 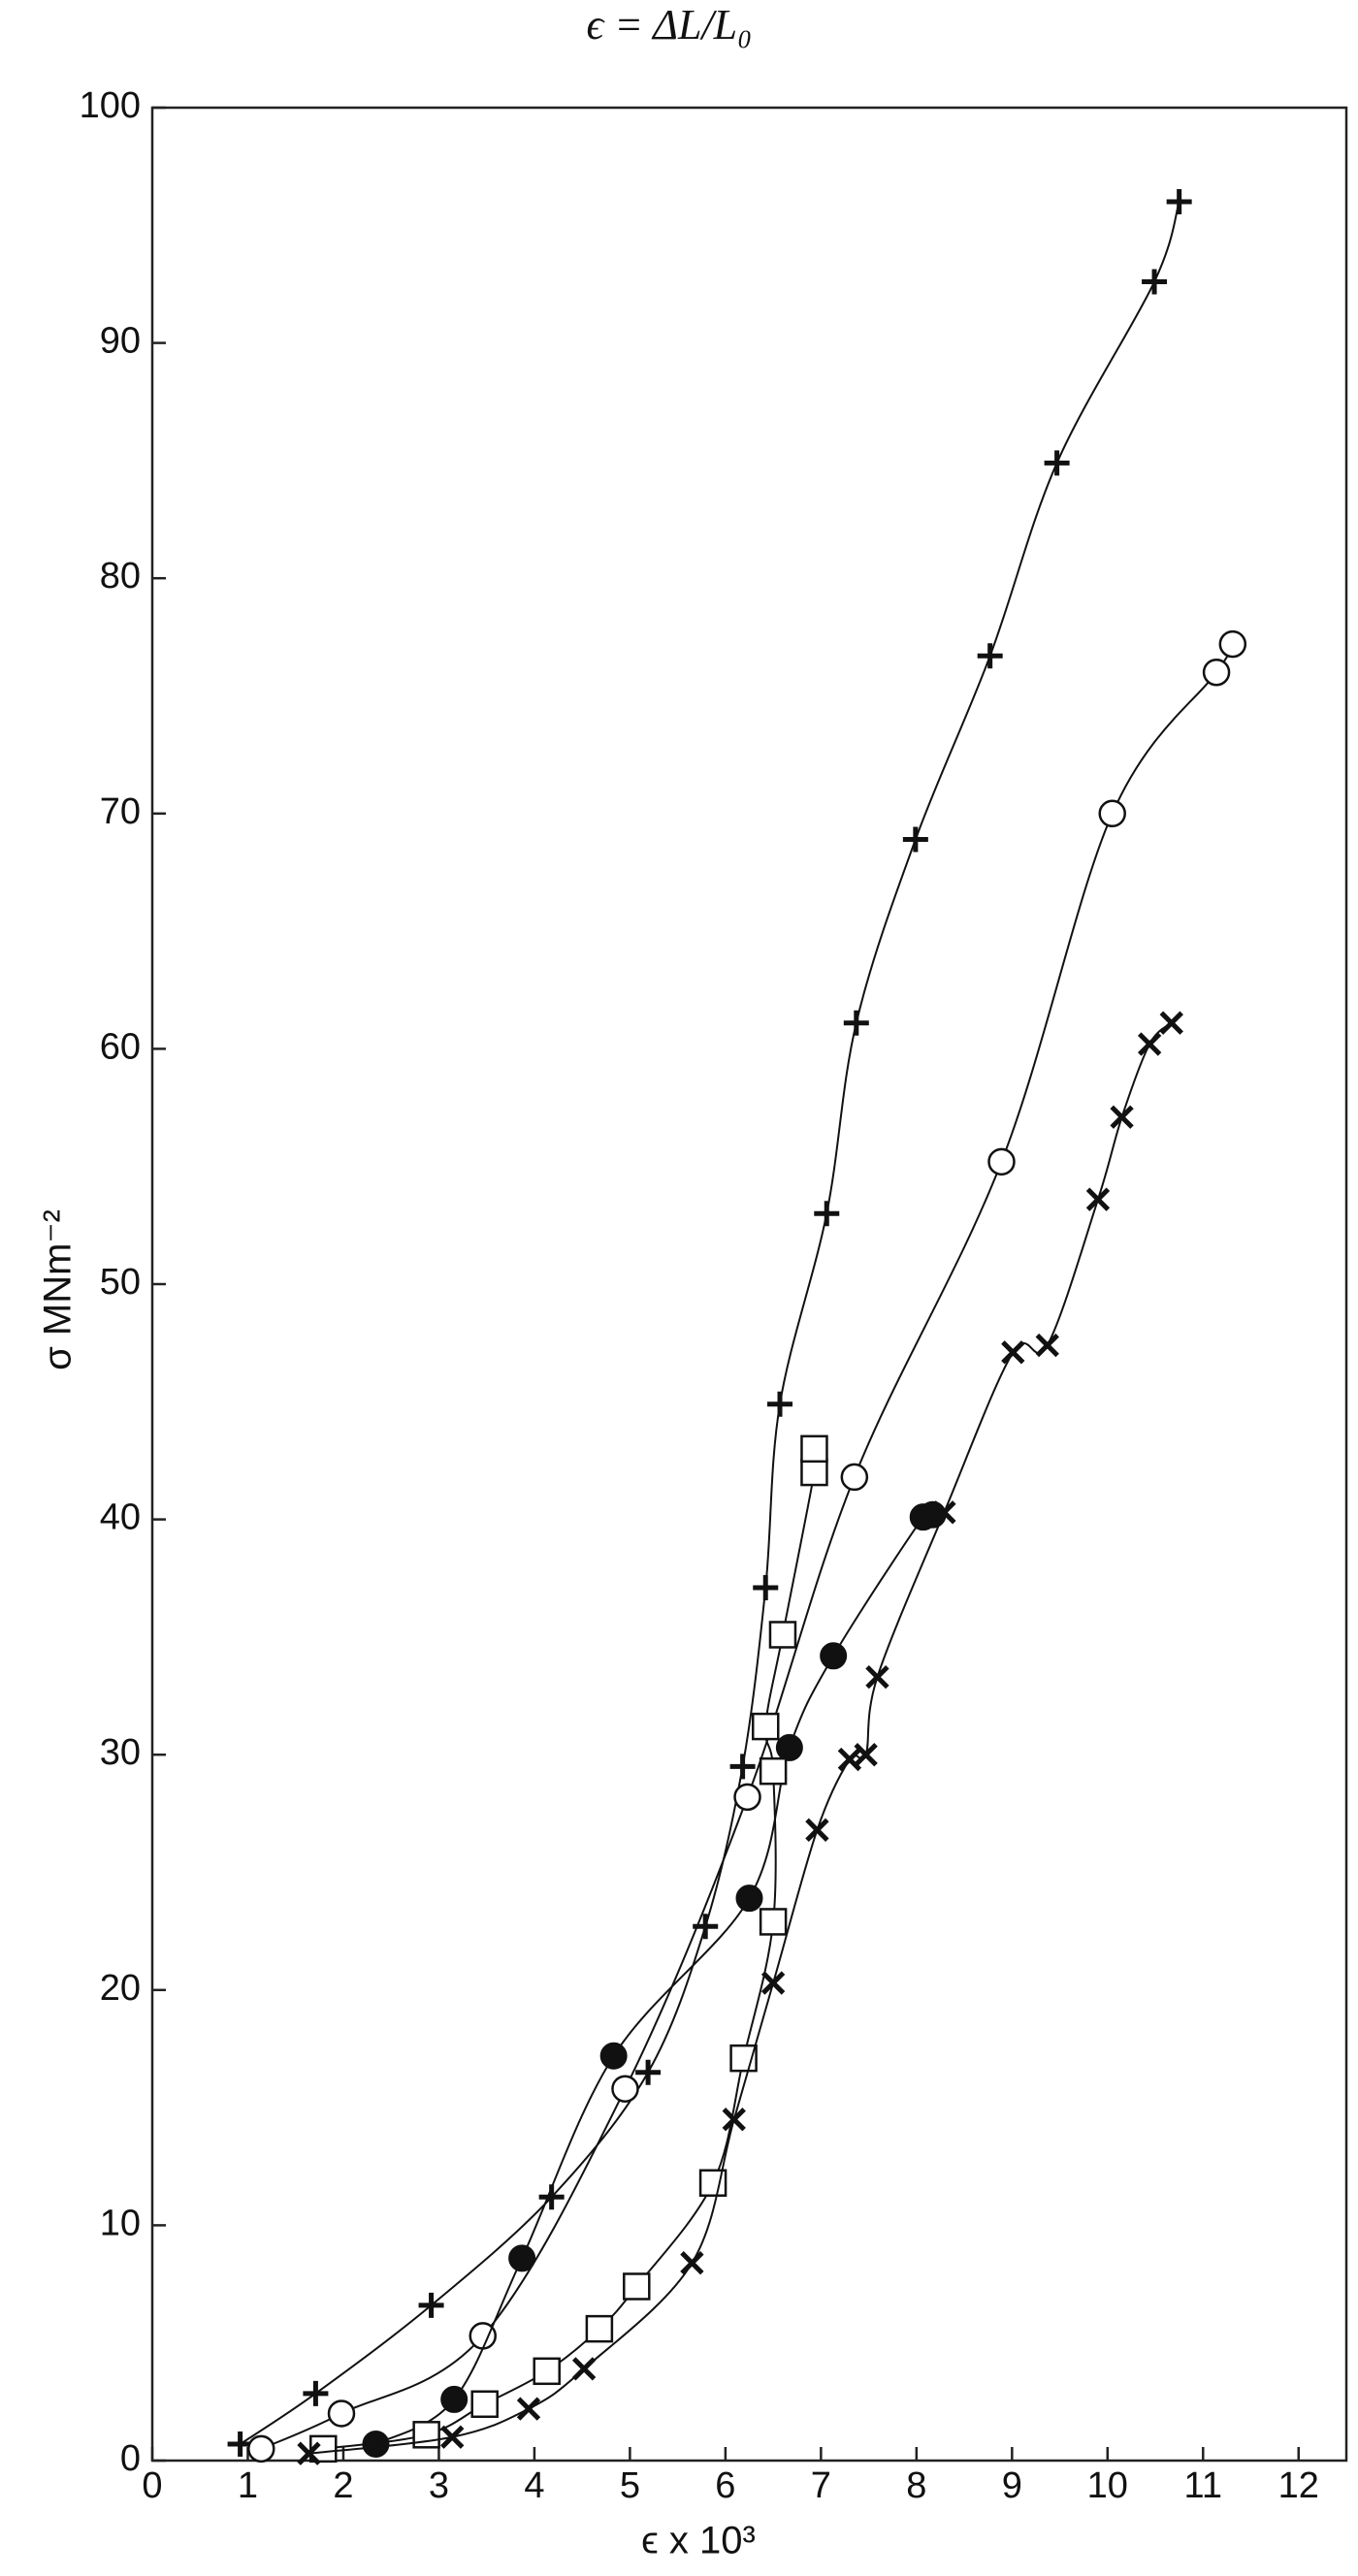 I want to click on x-tick-label: 8, so click(x=916, y=2485).